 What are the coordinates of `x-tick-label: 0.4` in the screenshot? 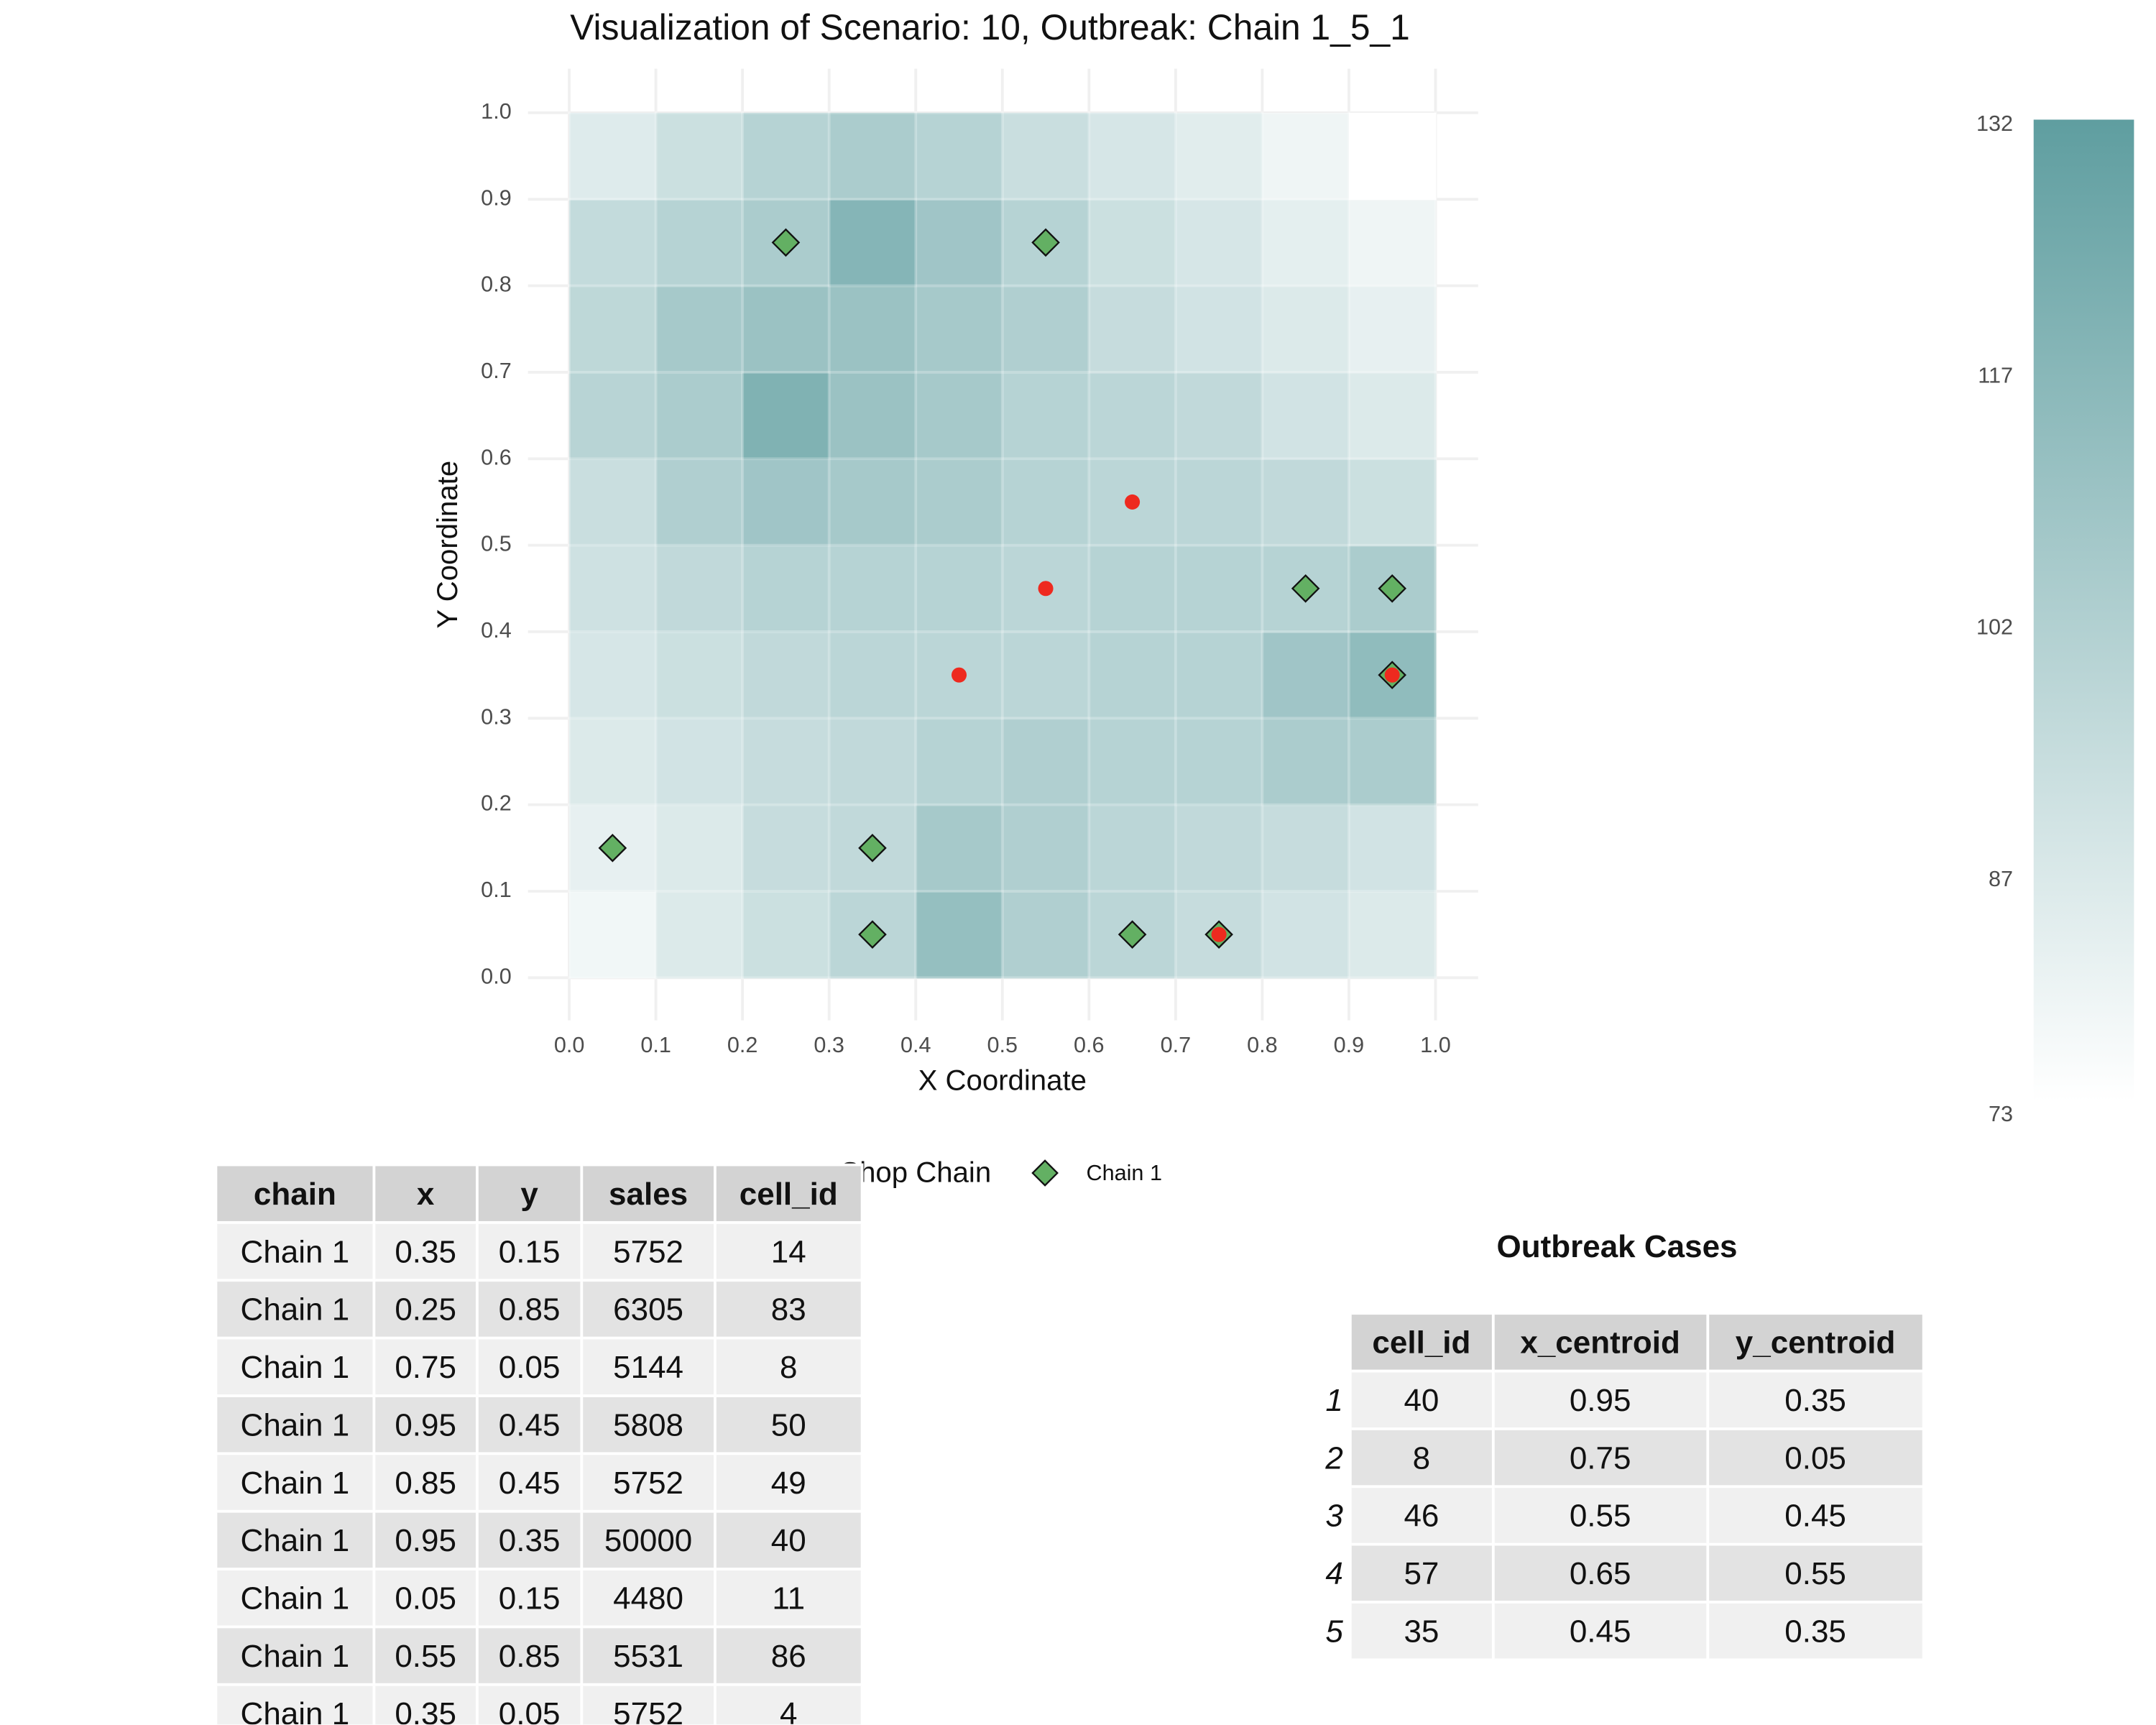 It's located at (915, 1045).